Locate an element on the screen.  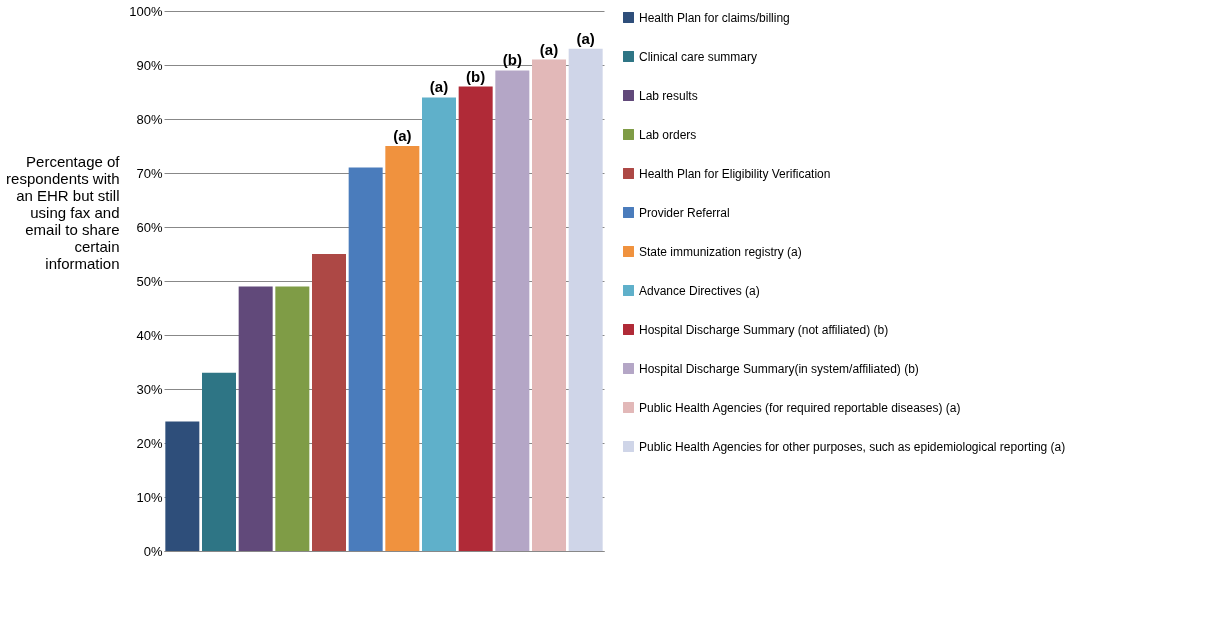
legend-label: Public Health Agencies for other purposes, such as epidemiological reporting (a) is located at coordinates (852, 446).